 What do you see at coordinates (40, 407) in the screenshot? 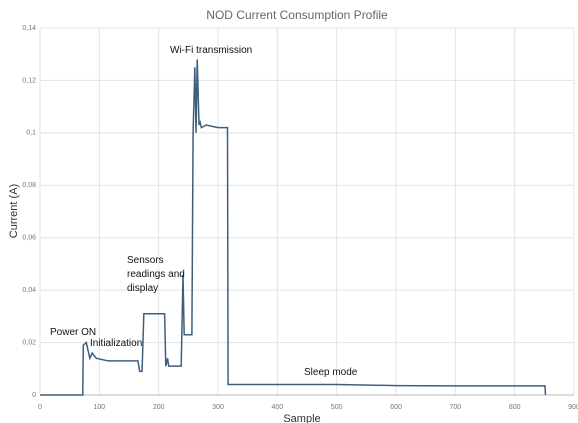
I see `x-tick-label: 0` at bounding box center [40, 407].